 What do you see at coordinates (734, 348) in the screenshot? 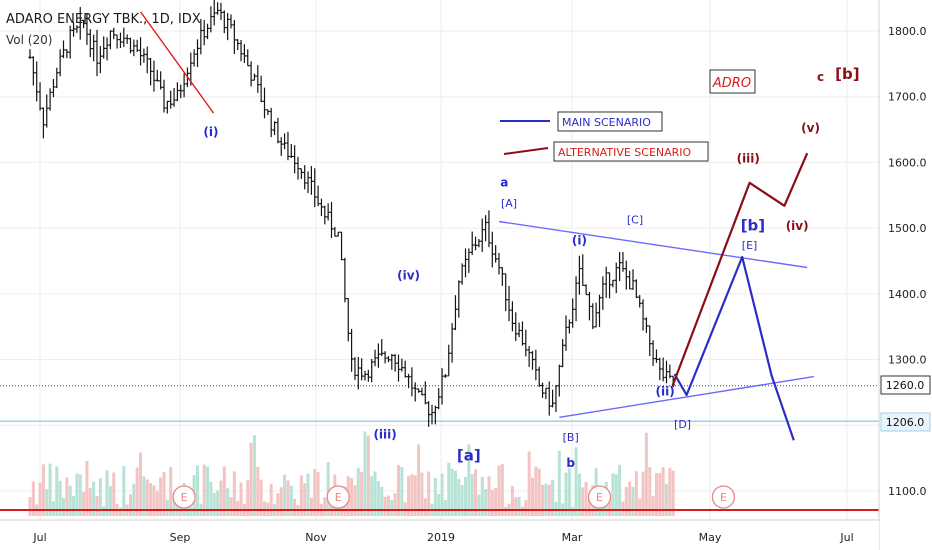
I see `main-scenario-path` at bounding box center [734, 348].